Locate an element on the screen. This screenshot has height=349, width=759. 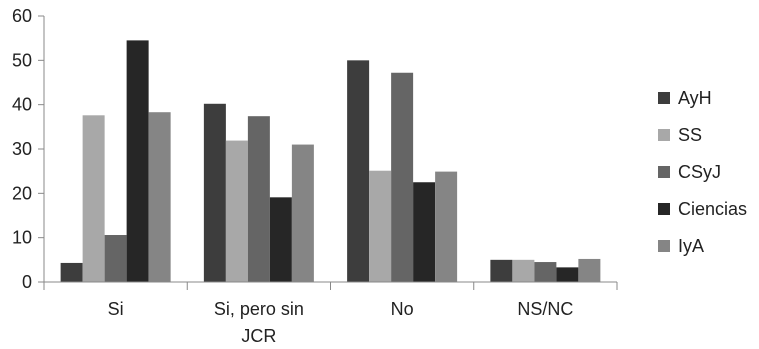
x-axis: Si Si, pero sin JCR No NS/NC is located at coordinates (330, 313).